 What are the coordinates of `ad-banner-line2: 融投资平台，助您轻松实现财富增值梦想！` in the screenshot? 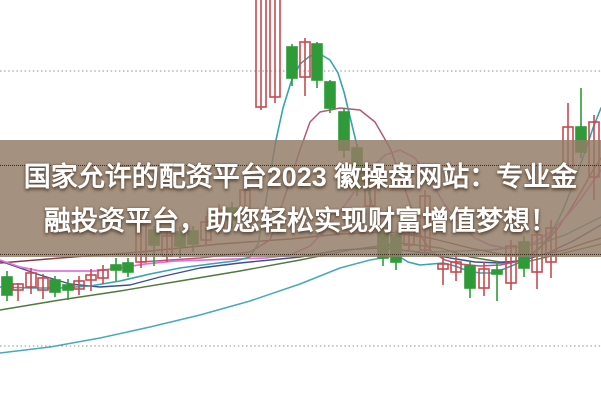 It's located at (300, 220).